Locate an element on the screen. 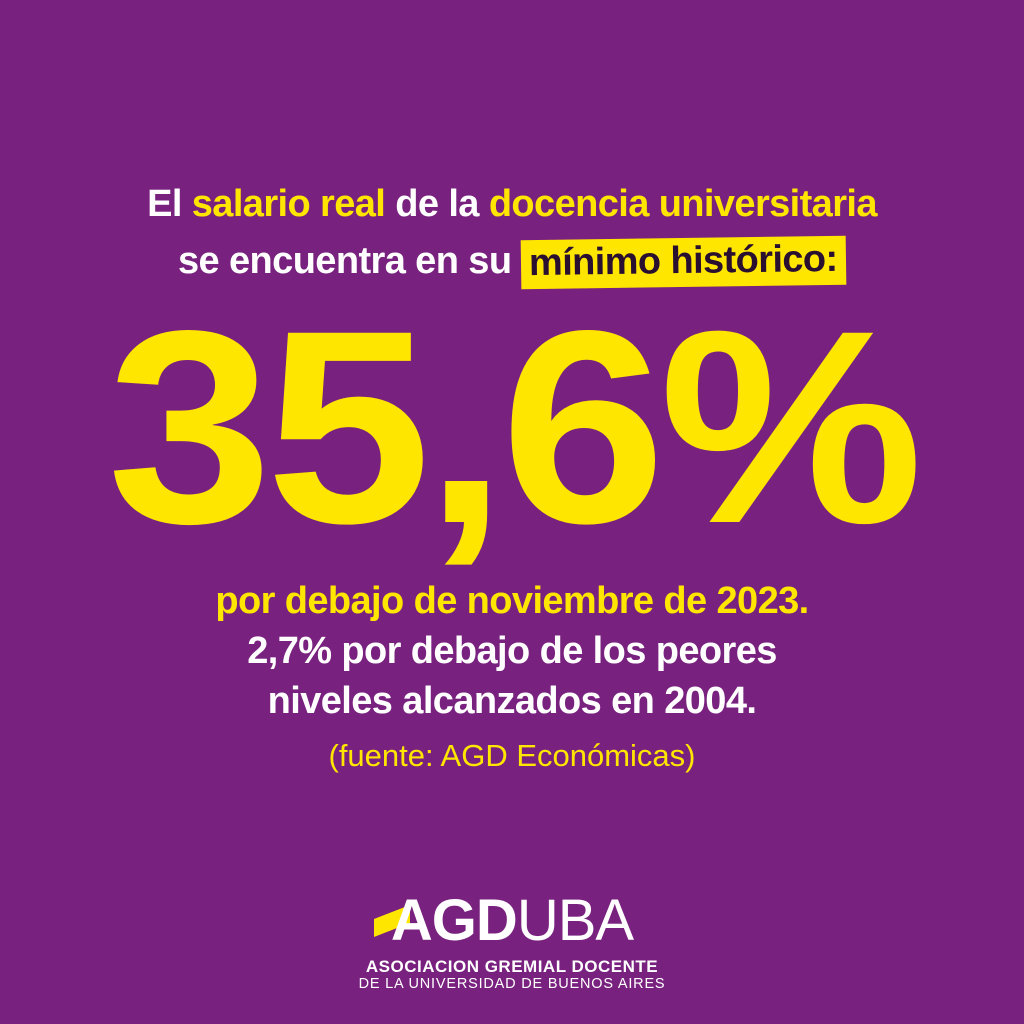 This screenshot has width=1024, height=1024. headline-emphasis: salario real is located at coordinates (288, 204).